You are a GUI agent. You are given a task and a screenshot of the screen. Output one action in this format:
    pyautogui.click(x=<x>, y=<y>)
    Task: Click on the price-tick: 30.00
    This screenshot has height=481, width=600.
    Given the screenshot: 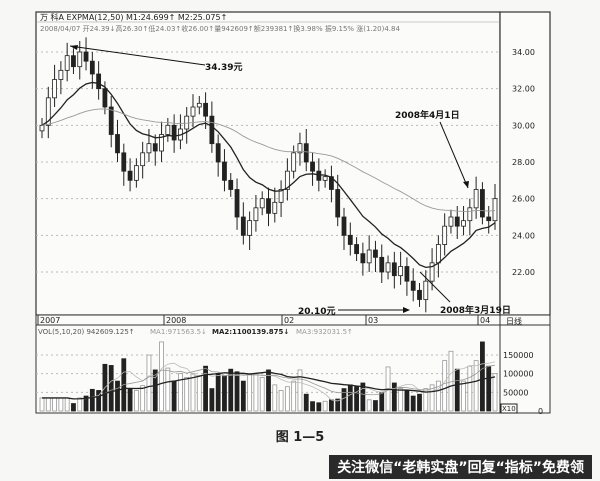 What is the action you would take?
    pyautogui.click(x=523, y=125)
    